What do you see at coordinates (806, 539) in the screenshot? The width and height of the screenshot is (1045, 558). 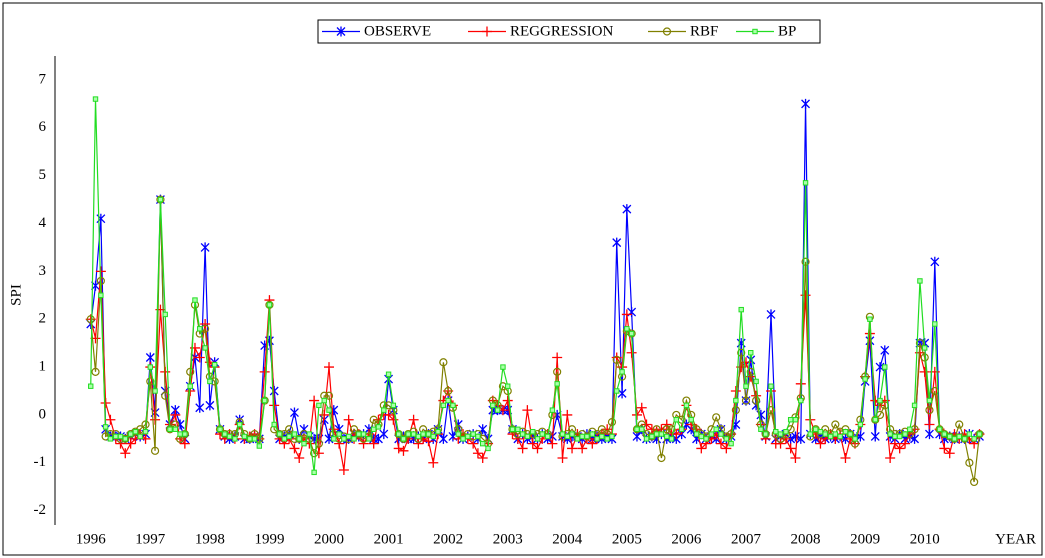 I see `x-tick-label: 2008` at bounding box center [806, 539].